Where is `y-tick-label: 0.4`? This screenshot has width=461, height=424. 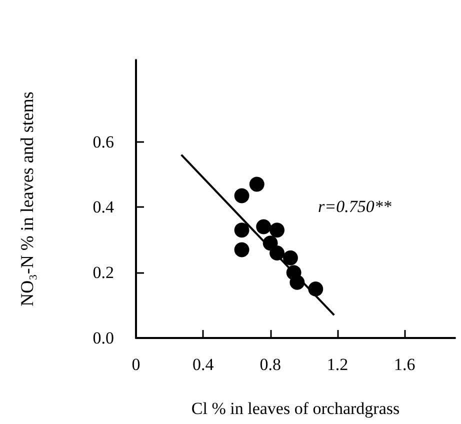
y-tick-label: 0.4 is located at coordinates (103, 207).